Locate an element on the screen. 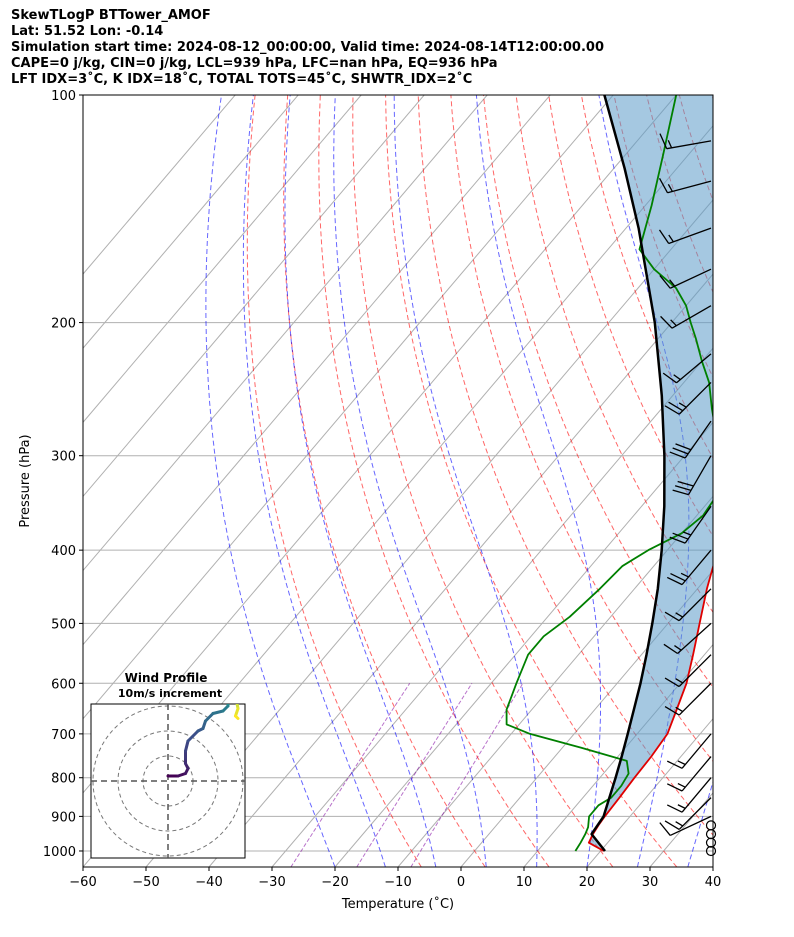 Image resolution: width=794 pixels, height=937 pixels. x-axis-ticks: −60 −50 −40 −30 −20 −10 0 10 20 30 40 is located at coordinates (395, 878).